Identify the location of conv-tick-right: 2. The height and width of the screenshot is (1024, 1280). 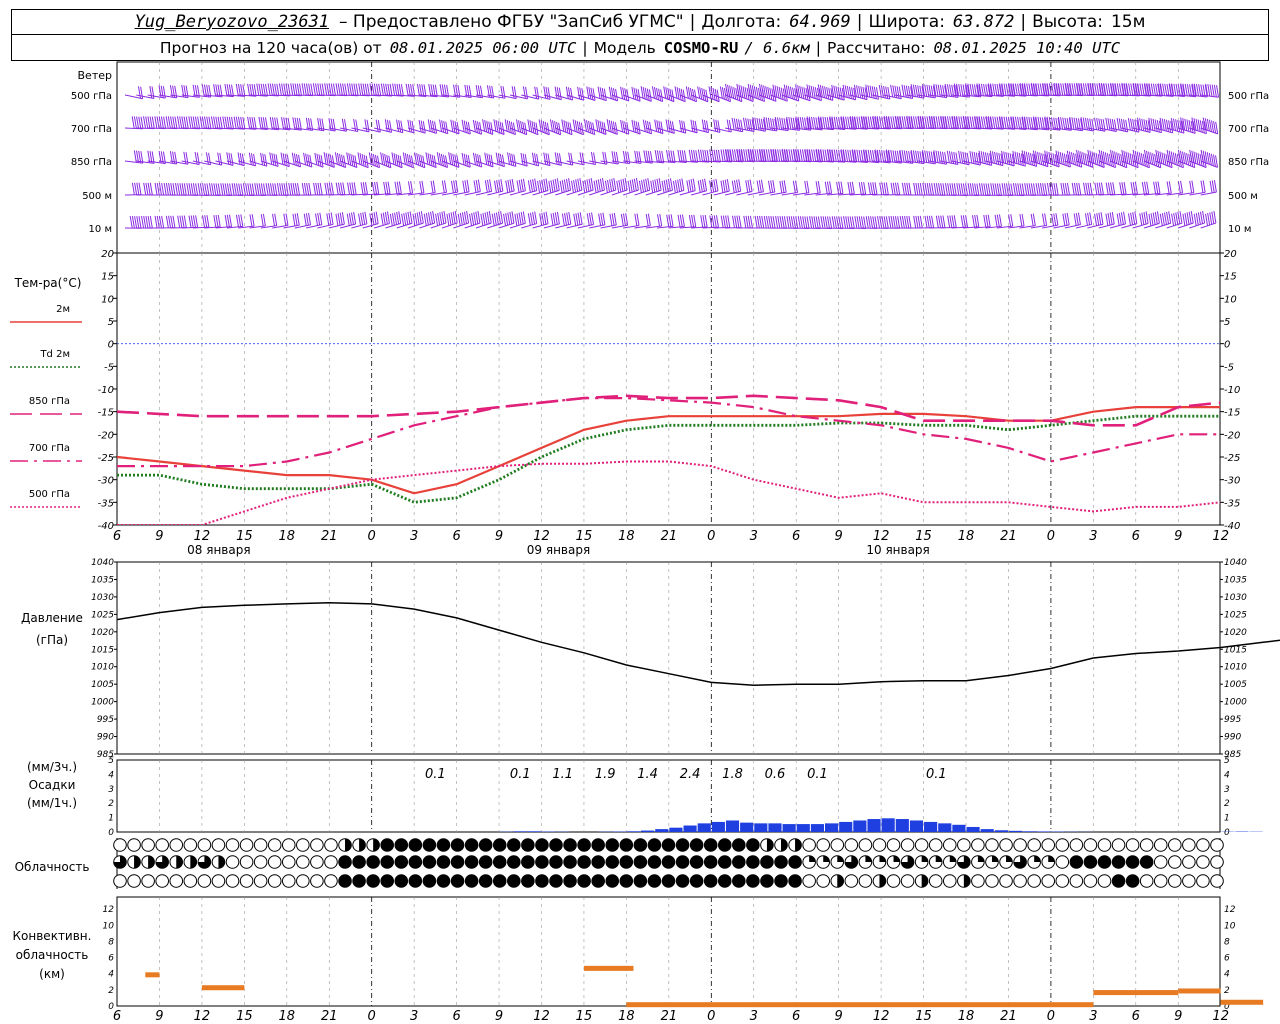
(1227, 991).